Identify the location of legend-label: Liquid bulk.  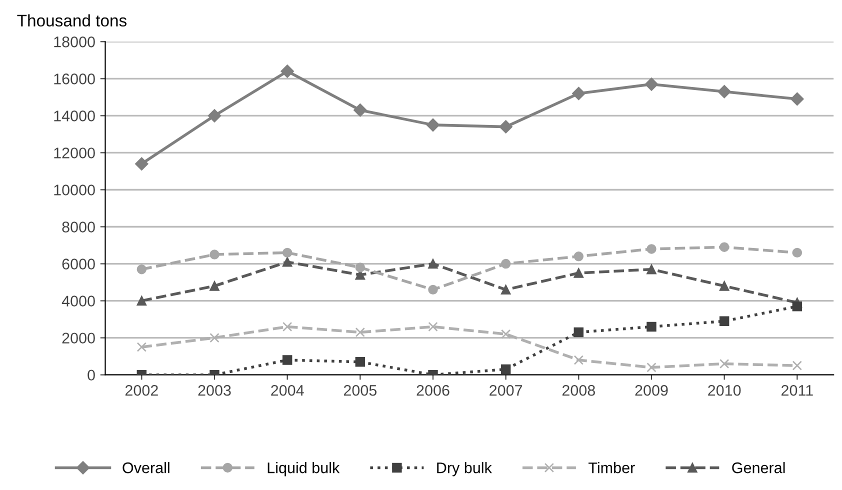
(304, 469).